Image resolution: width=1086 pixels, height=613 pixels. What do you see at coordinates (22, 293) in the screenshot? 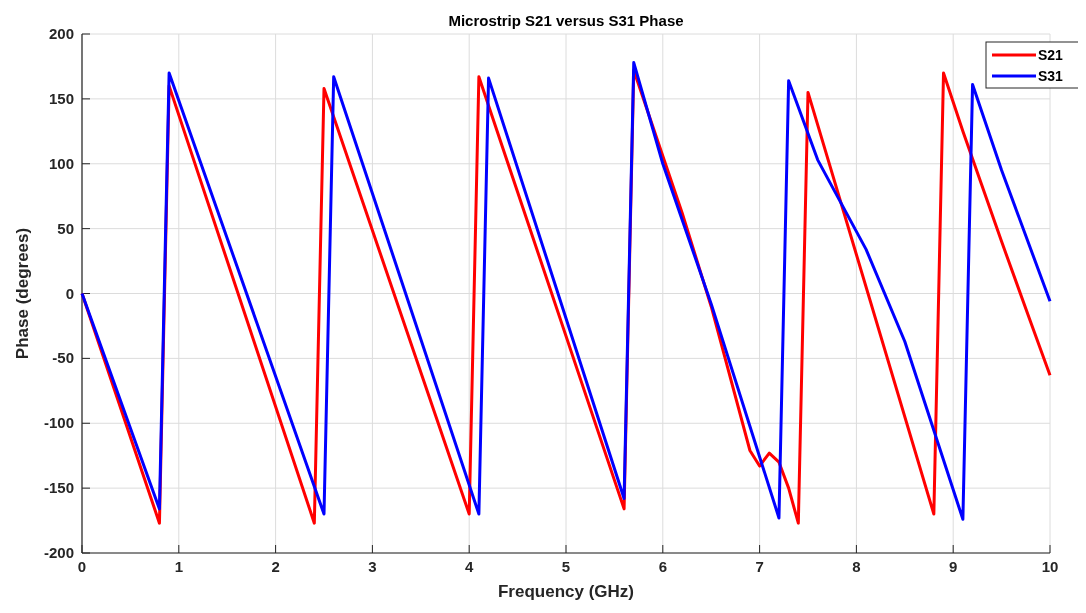
I see `y-axis-title: Phase (degrees)` at bounding box center [22, 293].